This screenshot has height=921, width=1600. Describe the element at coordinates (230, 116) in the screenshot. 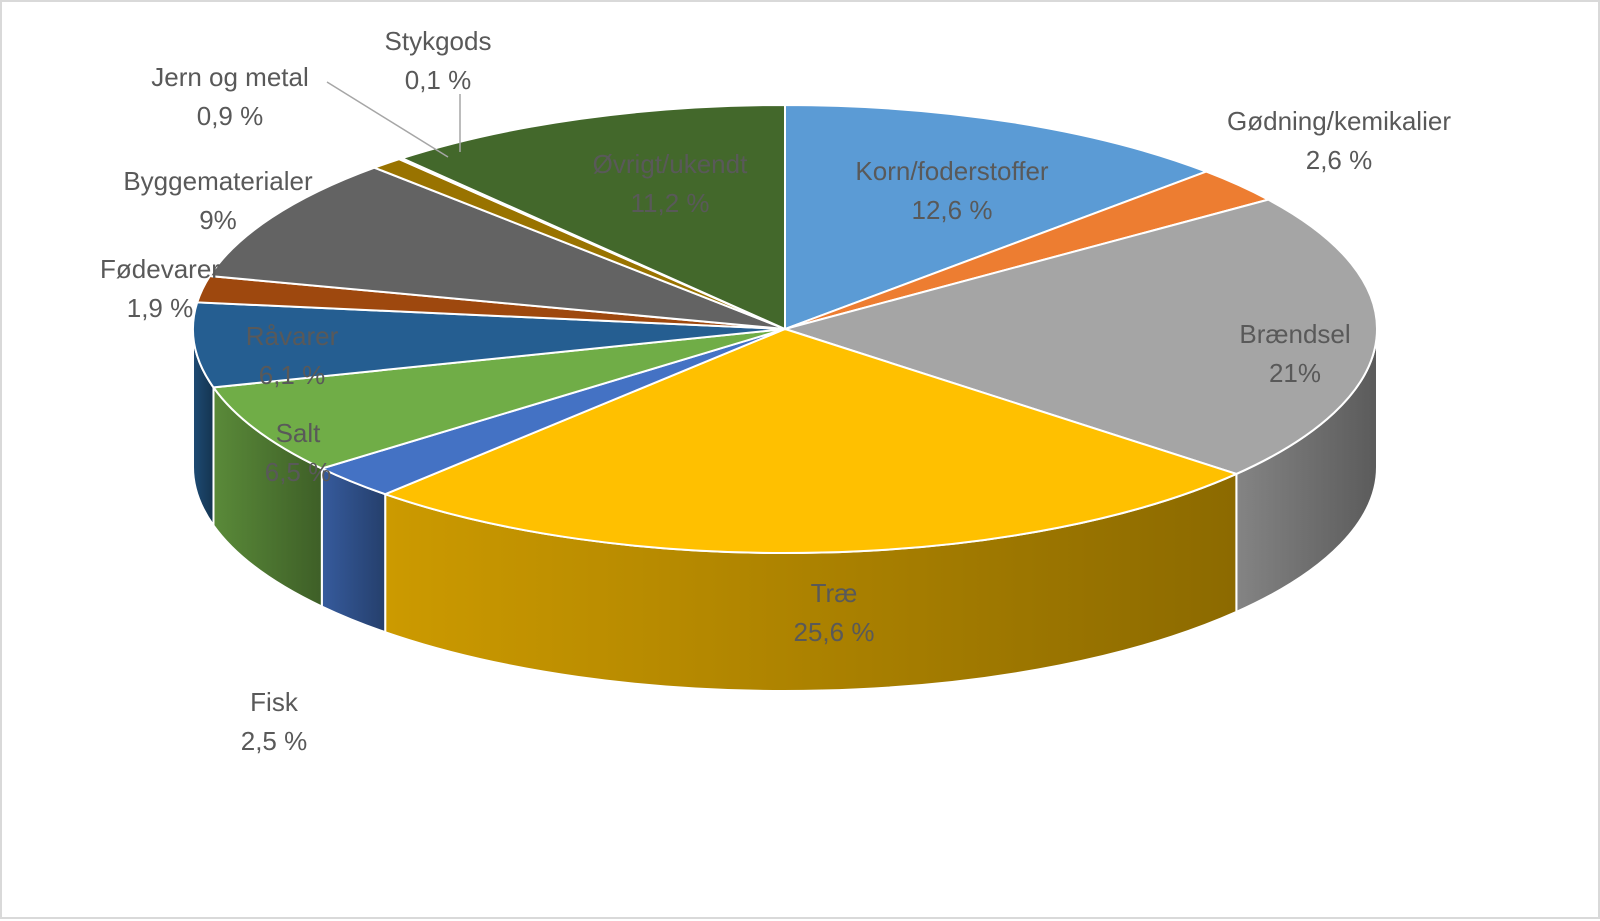

I see `slice-value-label: 0,9 %` at that location.